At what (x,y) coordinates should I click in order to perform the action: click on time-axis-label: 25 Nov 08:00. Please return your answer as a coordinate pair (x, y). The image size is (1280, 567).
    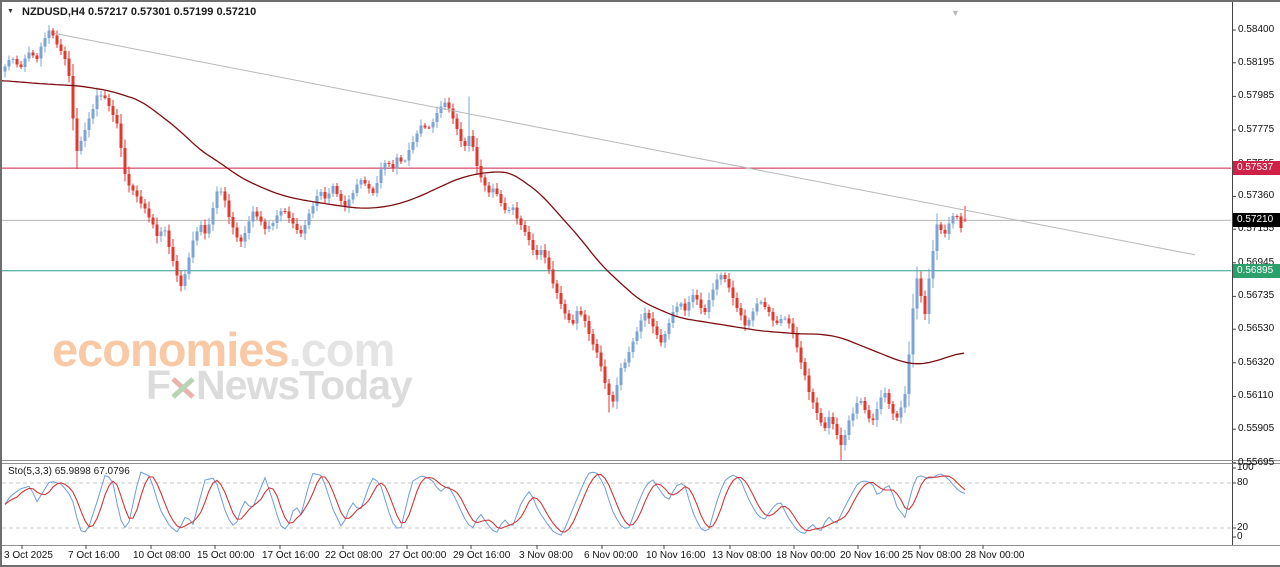
    Looking at the image, I should click on (932, 555).